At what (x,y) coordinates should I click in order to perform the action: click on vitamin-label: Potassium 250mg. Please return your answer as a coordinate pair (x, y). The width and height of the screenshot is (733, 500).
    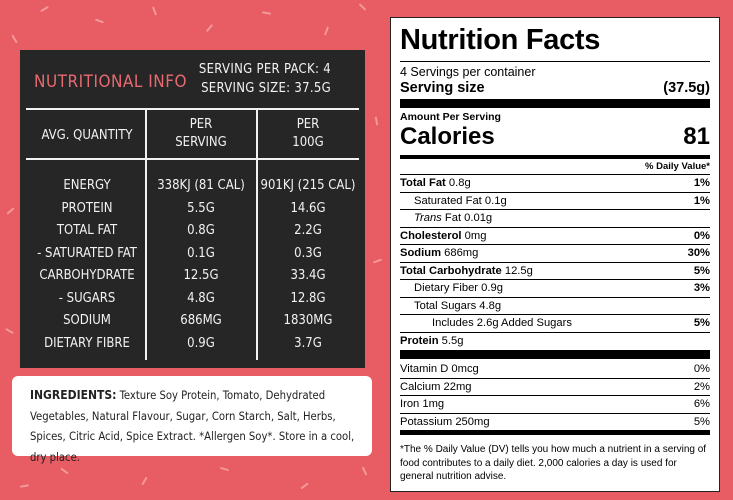
    Looking at the image, I should click on (445, 421).